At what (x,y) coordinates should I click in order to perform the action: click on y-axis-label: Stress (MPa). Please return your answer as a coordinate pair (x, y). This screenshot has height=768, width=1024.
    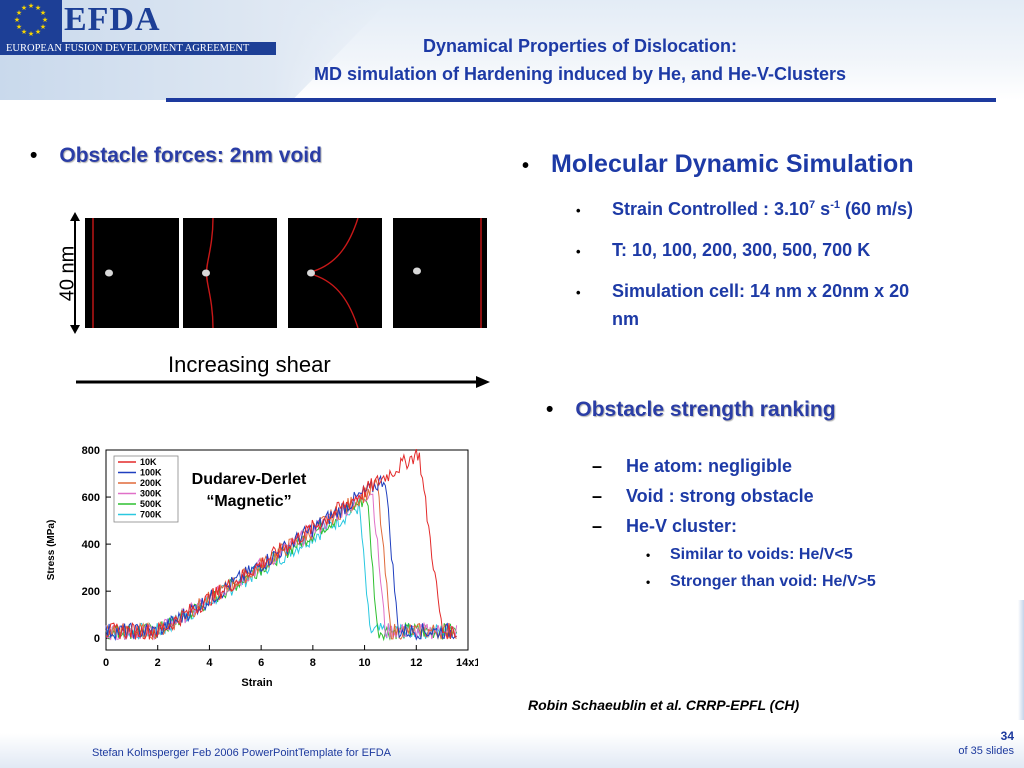
    Looking at the image, I should click on (51, 550).